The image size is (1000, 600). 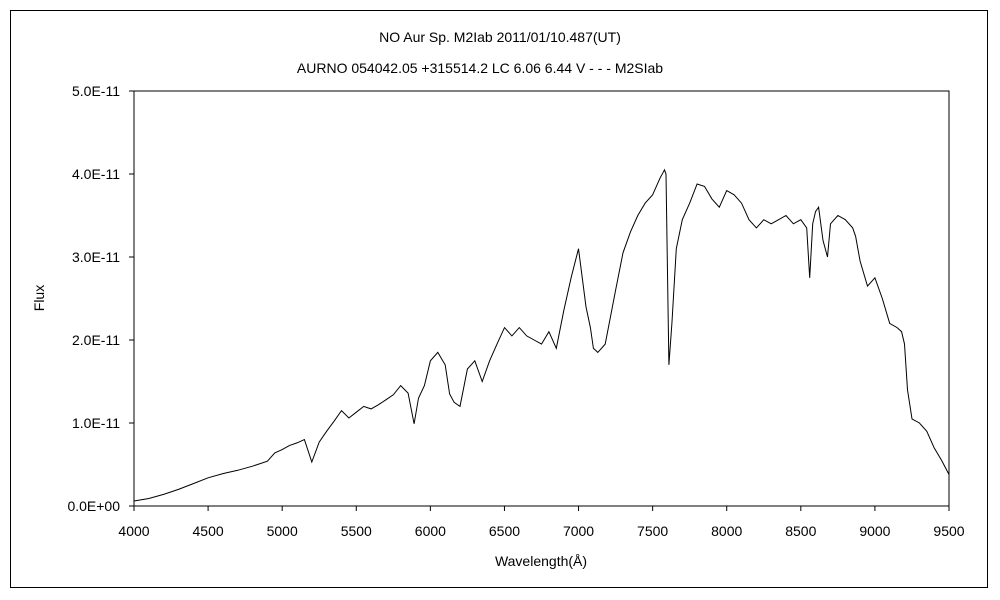 I want to click on x-tick-label: 9000, so click(x=874, y=531).